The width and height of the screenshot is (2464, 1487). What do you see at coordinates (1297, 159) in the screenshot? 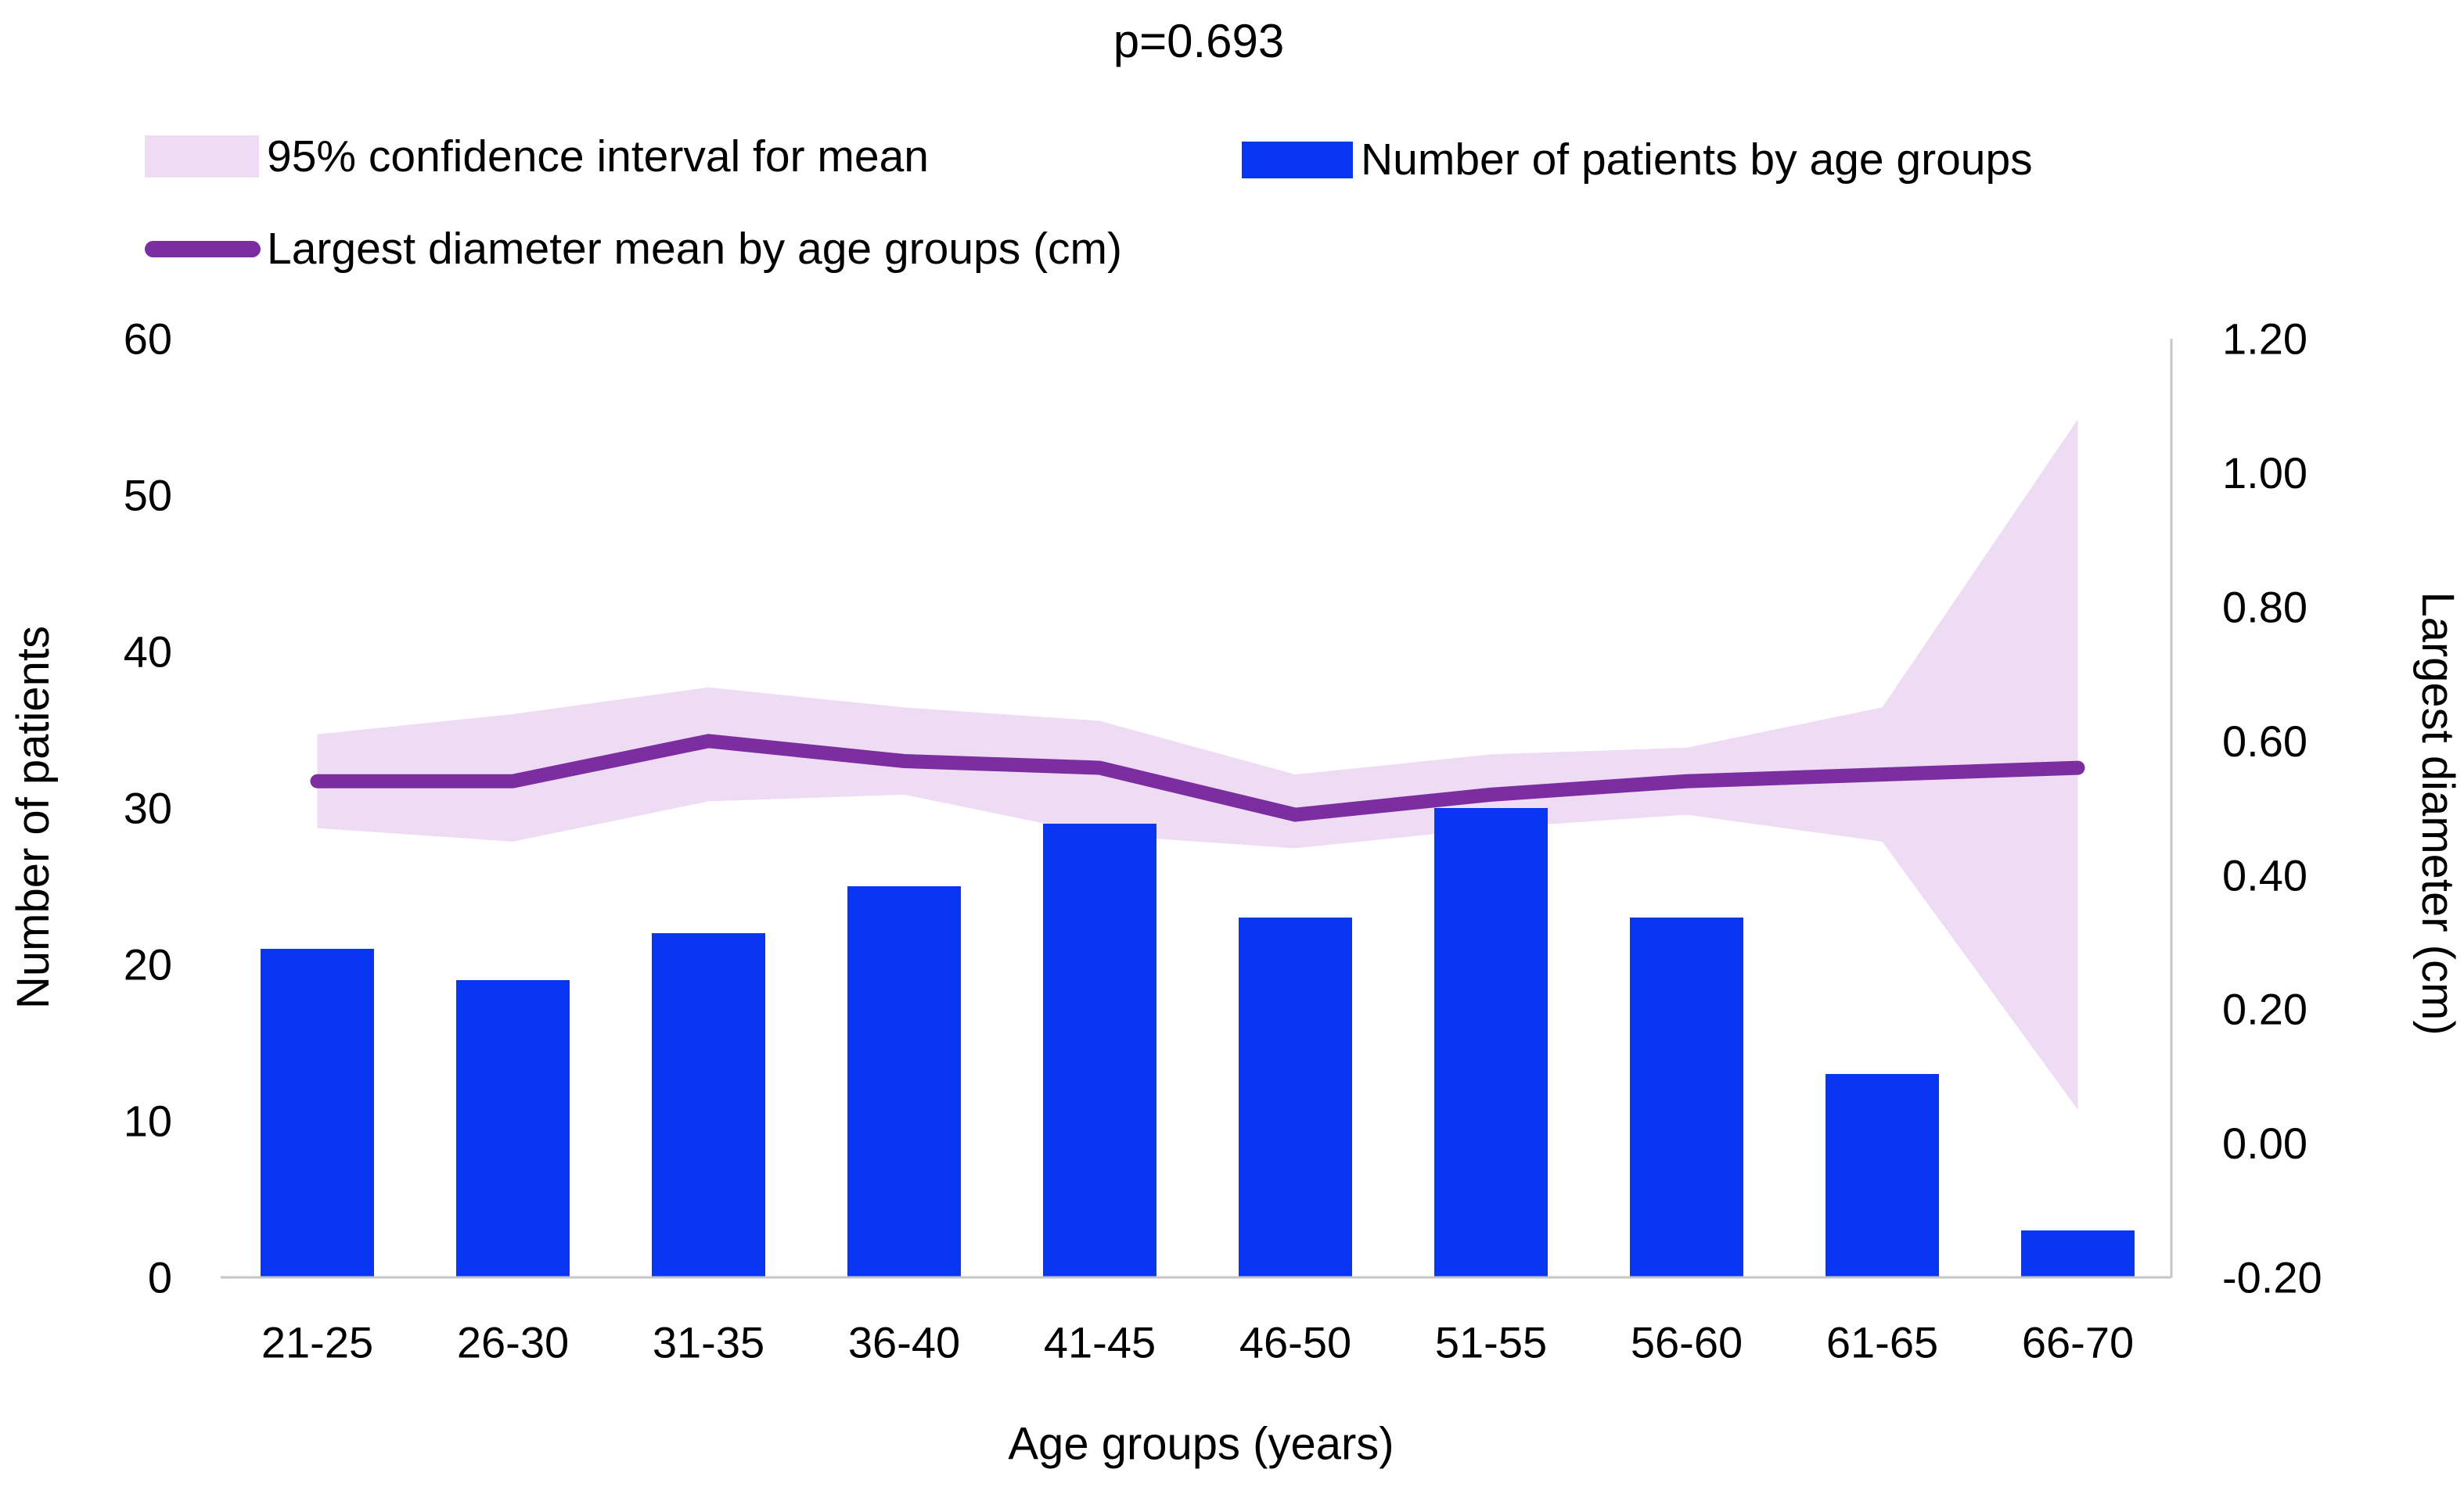
I see `bar-swatch-icon` at bounding box center [1297, 159].